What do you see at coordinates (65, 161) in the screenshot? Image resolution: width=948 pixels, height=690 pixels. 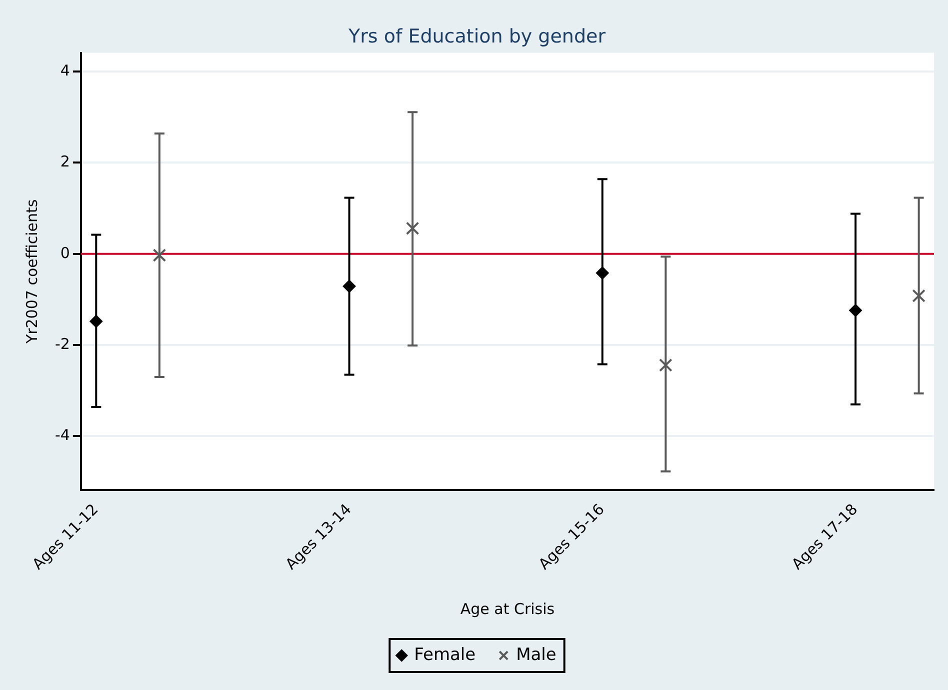 I see `y-tick-label: 2` at bounding box center [65, 161].